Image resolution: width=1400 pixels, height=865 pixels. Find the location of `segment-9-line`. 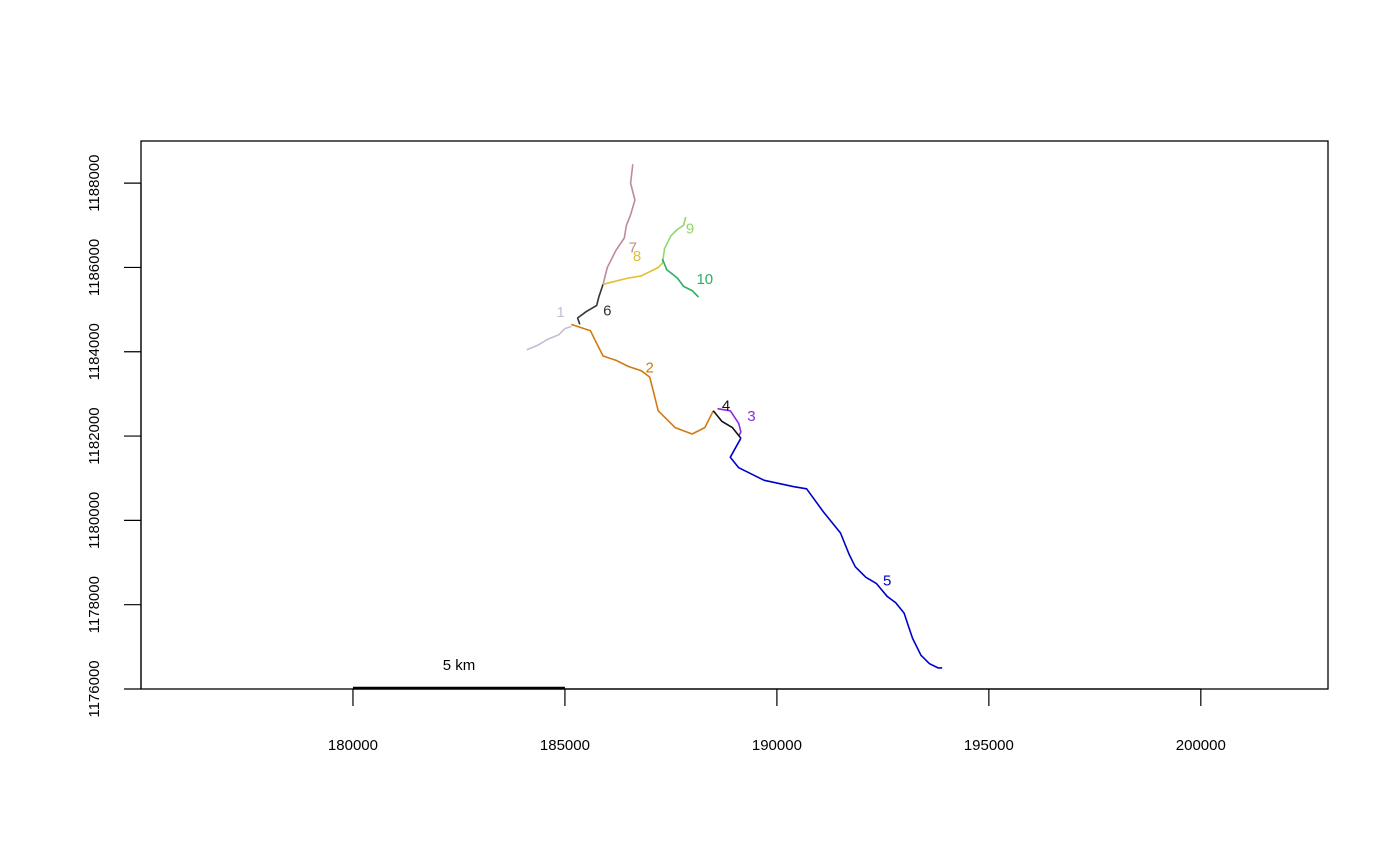

segment-9-line is located at coordinates (674, 240).